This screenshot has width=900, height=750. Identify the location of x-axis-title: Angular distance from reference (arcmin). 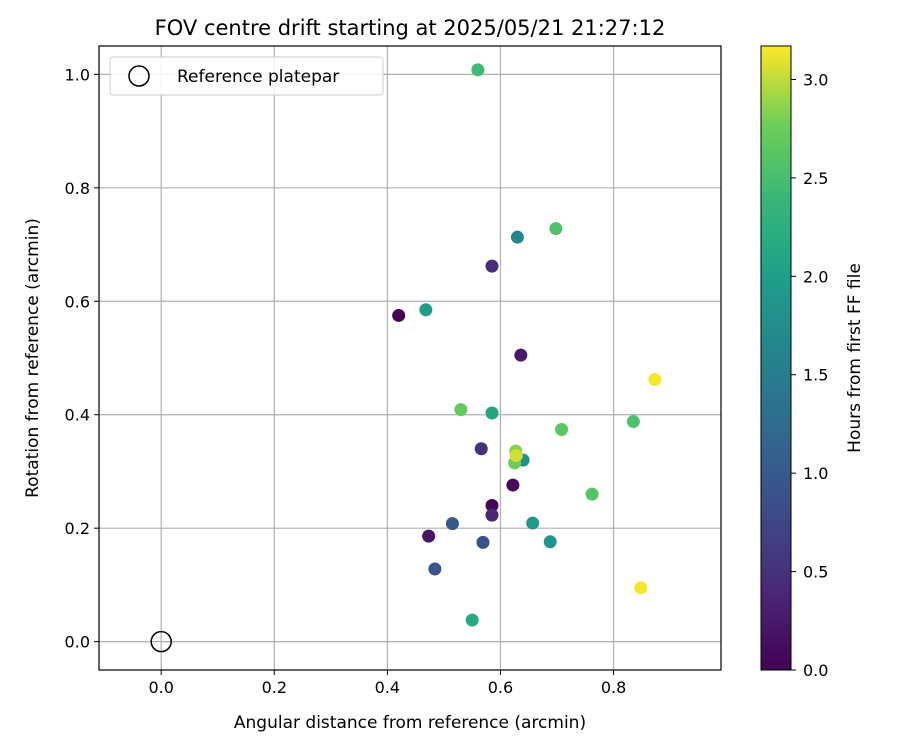
(410, 723).